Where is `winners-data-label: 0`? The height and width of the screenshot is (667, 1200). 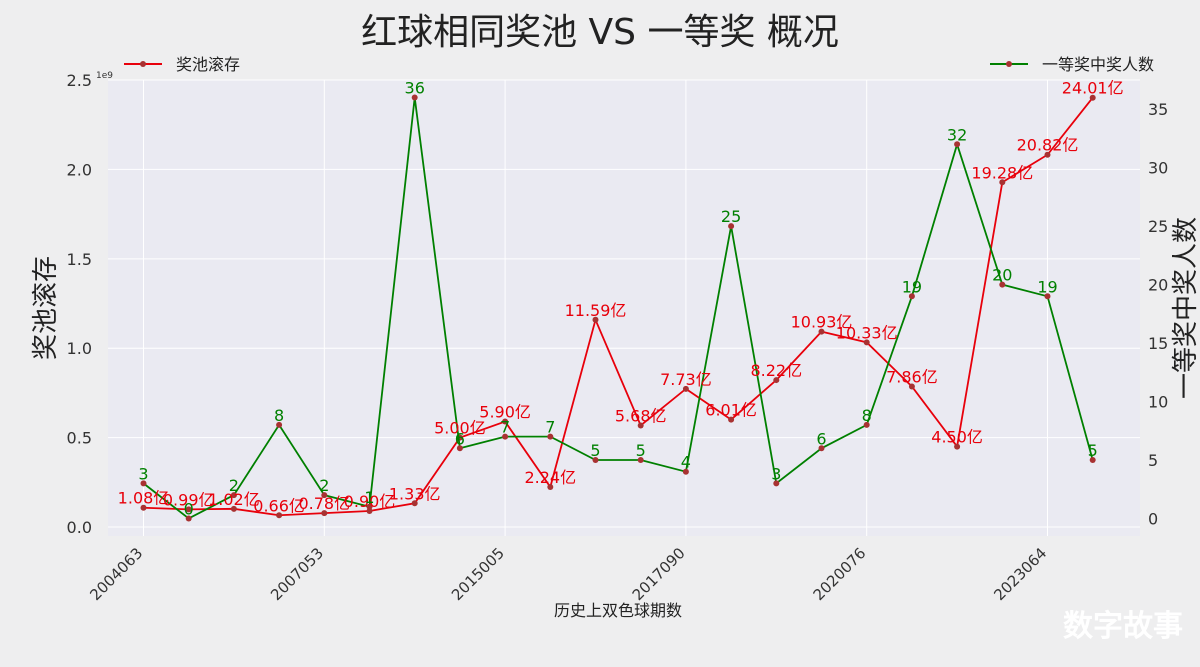 winners-data-label: 0 is located at coordinates (189, 508).